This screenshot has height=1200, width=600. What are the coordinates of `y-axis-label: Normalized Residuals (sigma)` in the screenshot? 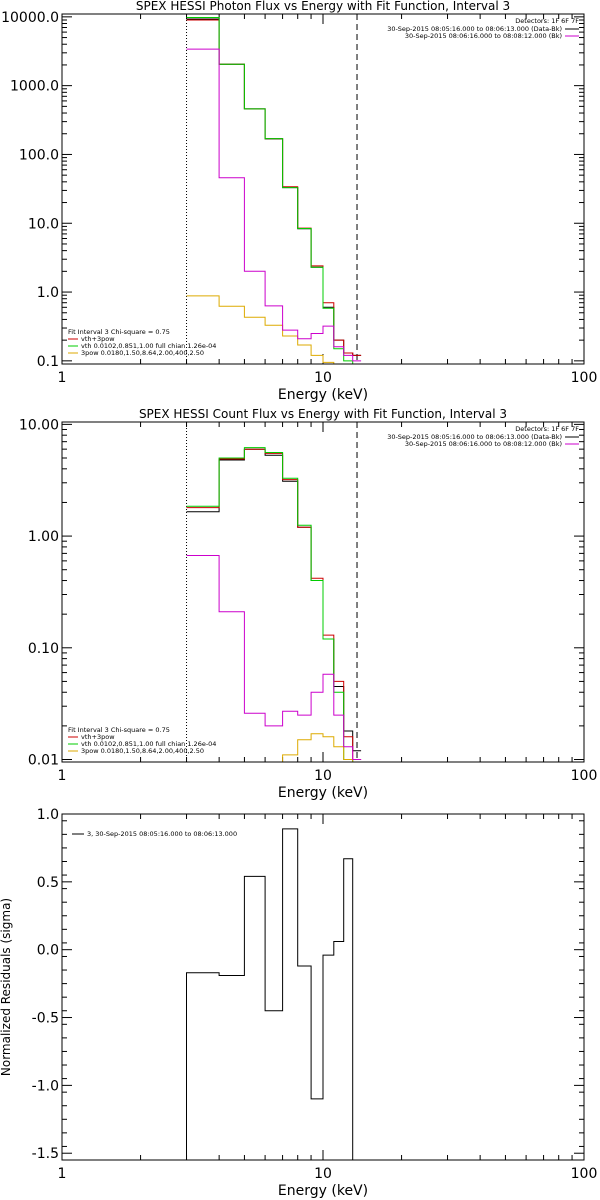 It's located at (6, 987).